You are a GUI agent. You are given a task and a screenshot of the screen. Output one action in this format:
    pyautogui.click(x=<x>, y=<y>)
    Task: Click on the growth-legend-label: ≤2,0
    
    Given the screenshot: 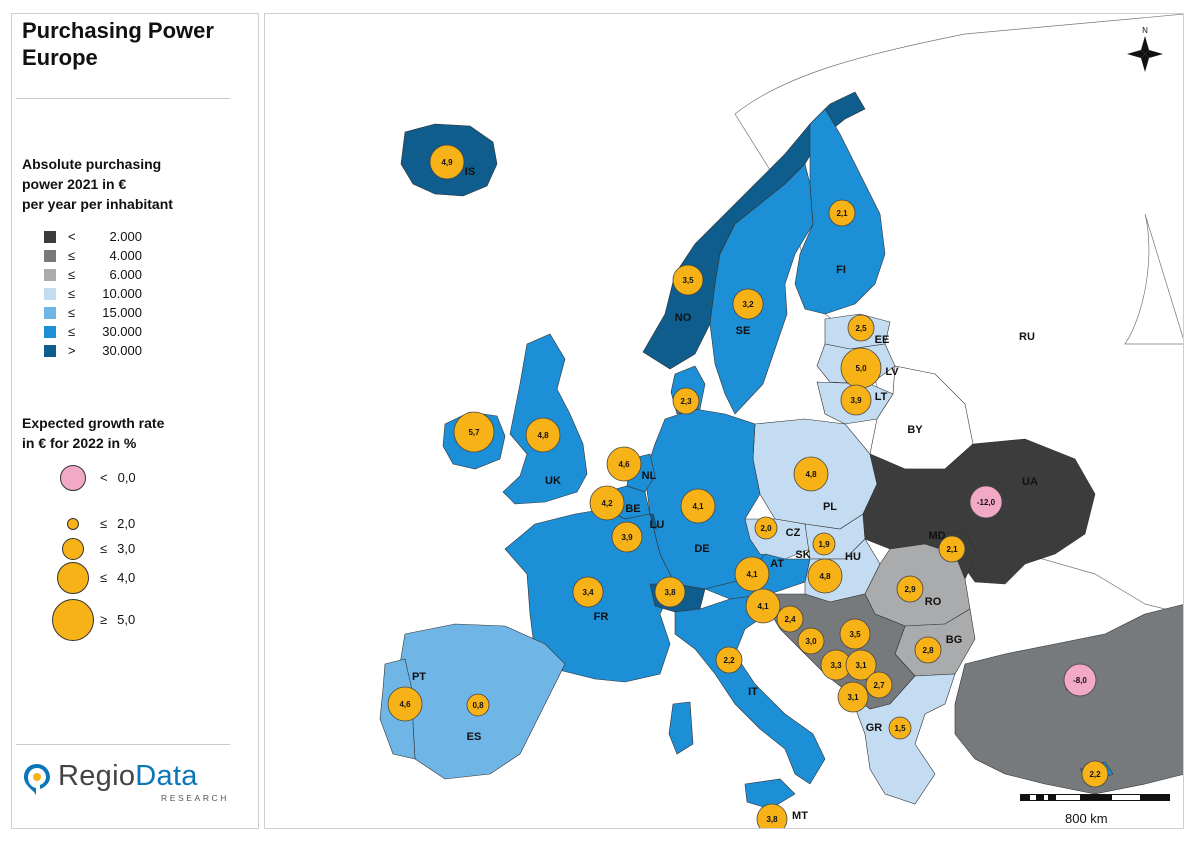 What is the action you would take?
    pyautogui.click(x=117, y=523)
    